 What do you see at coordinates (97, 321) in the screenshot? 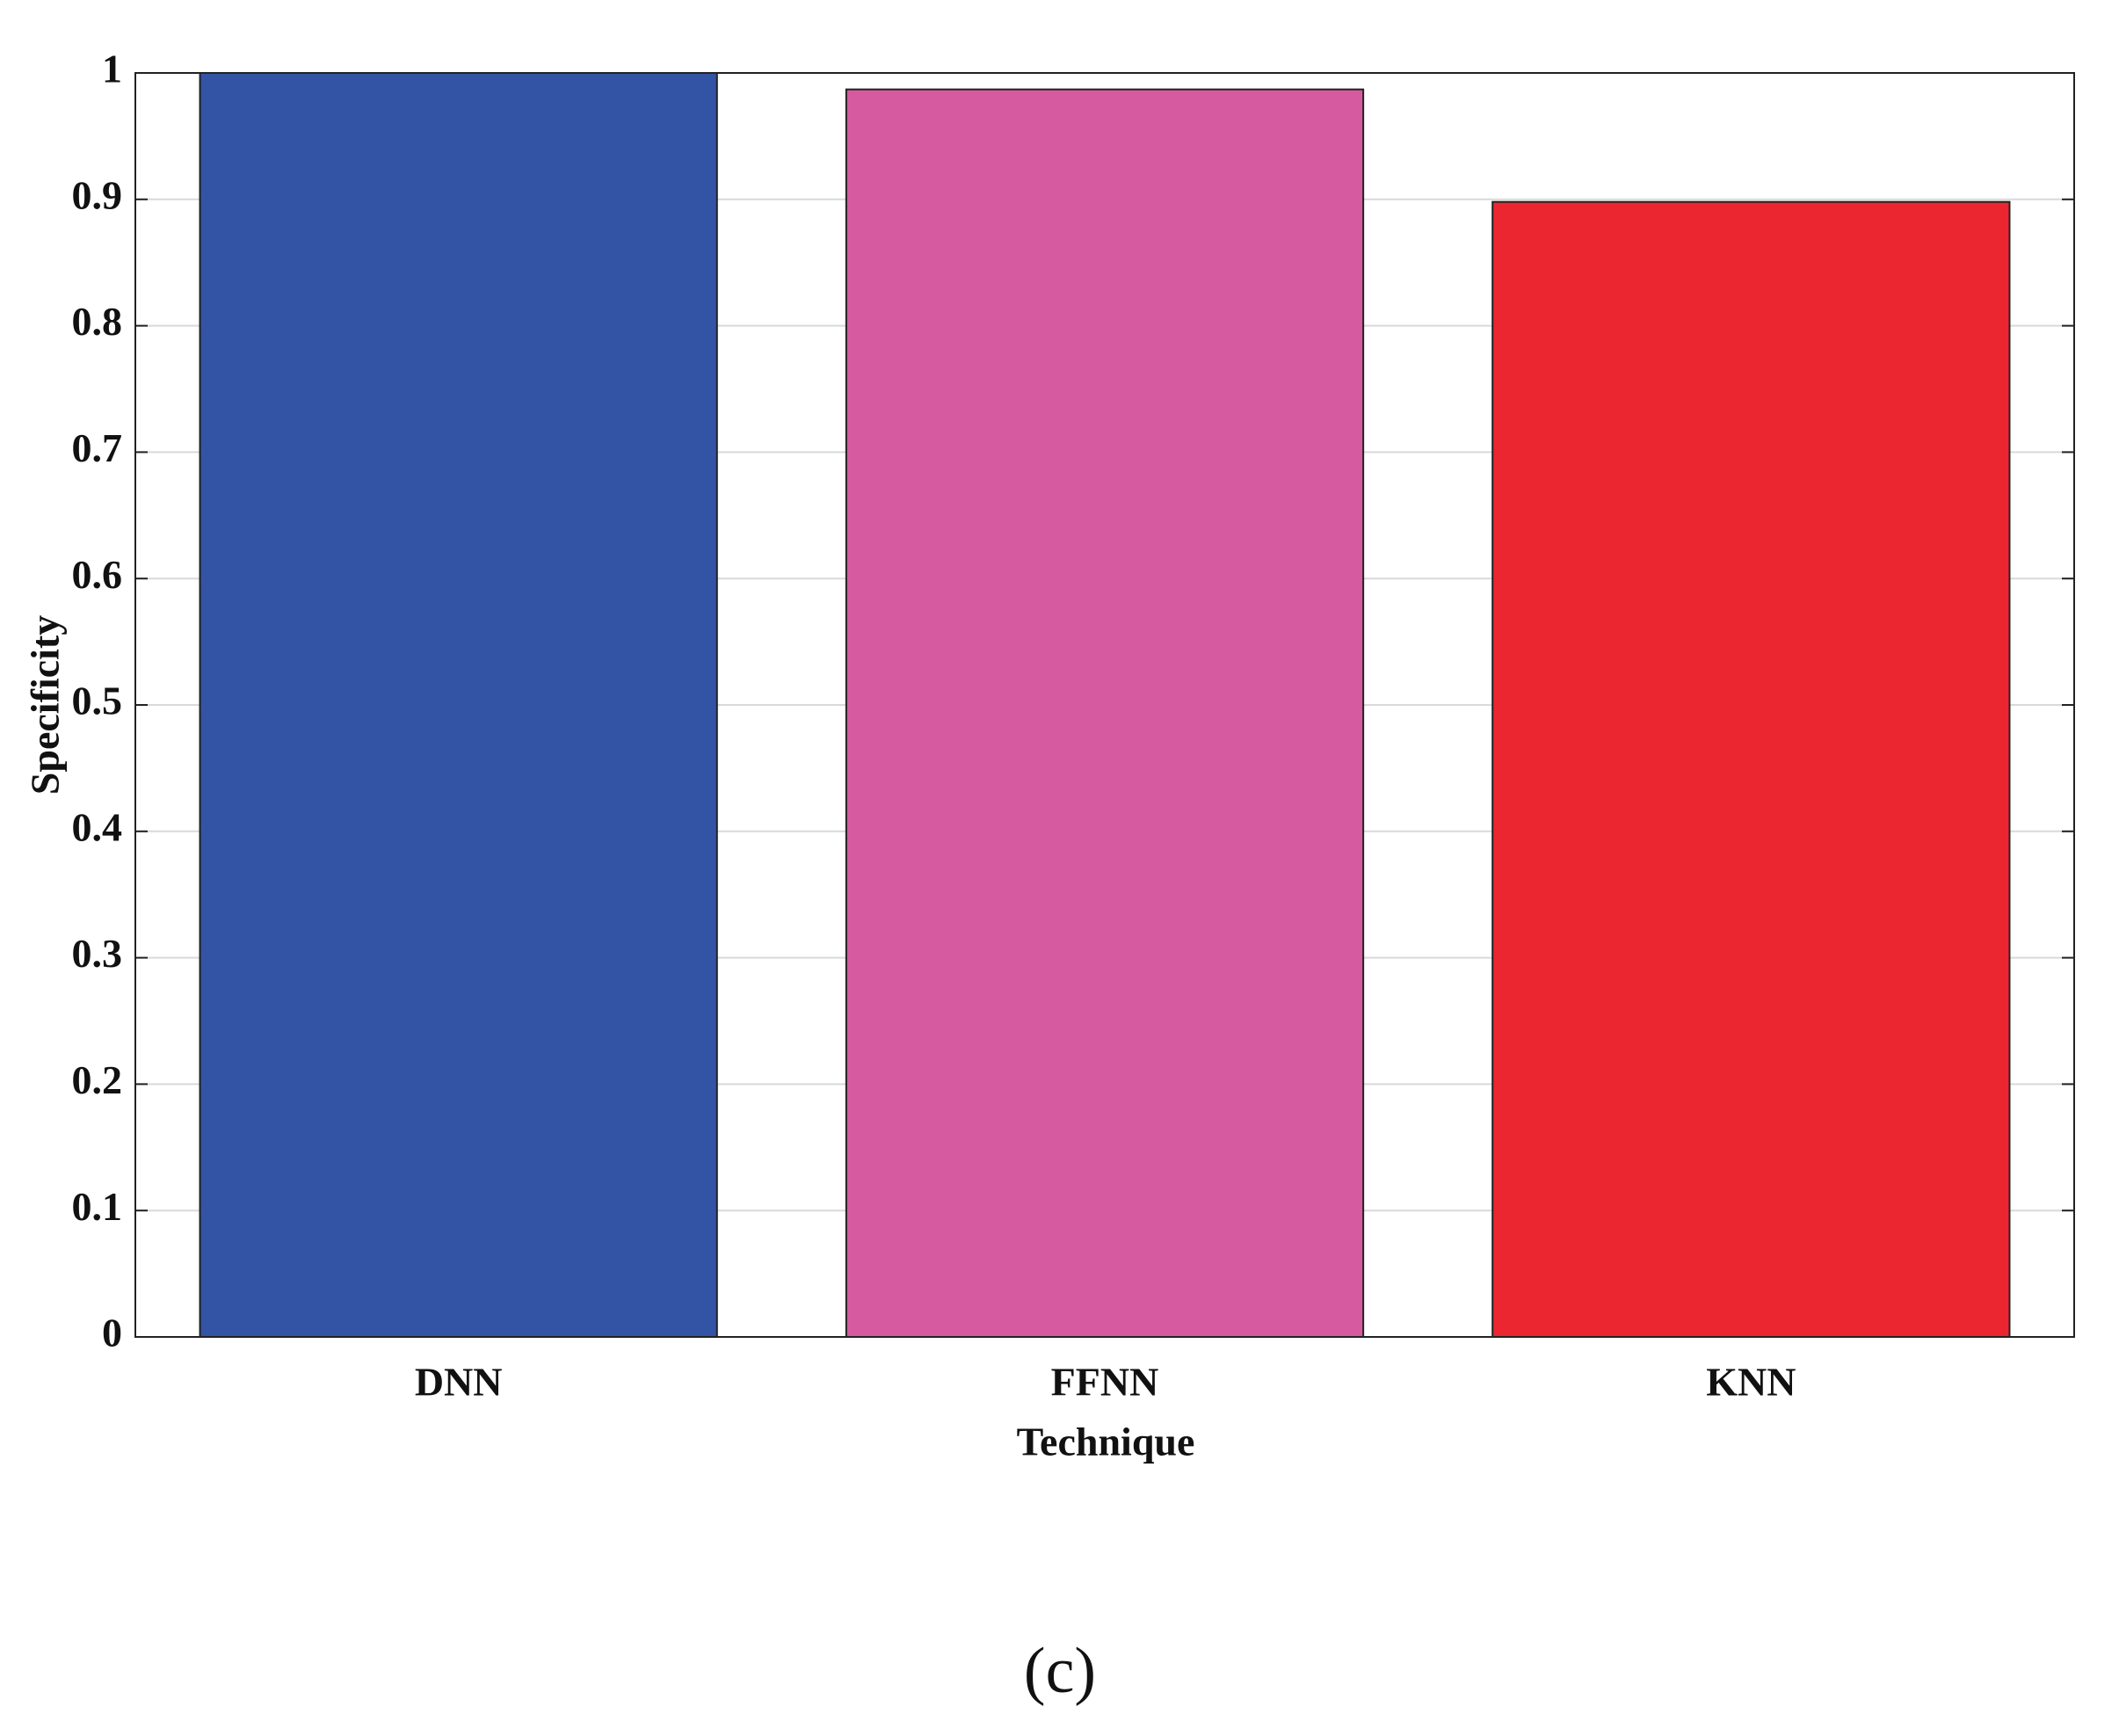
I see `y-tick-label: 0.8` at bounding box center [97, 321].